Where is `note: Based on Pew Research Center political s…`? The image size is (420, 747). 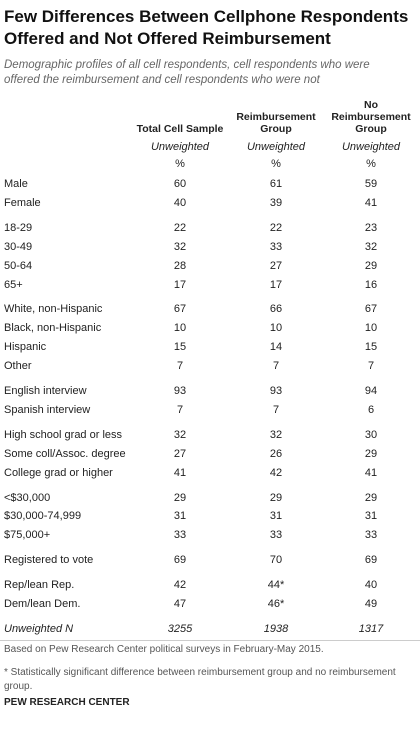
note: Based on Pew Research Center political s… is located at coordinates (164, 649).